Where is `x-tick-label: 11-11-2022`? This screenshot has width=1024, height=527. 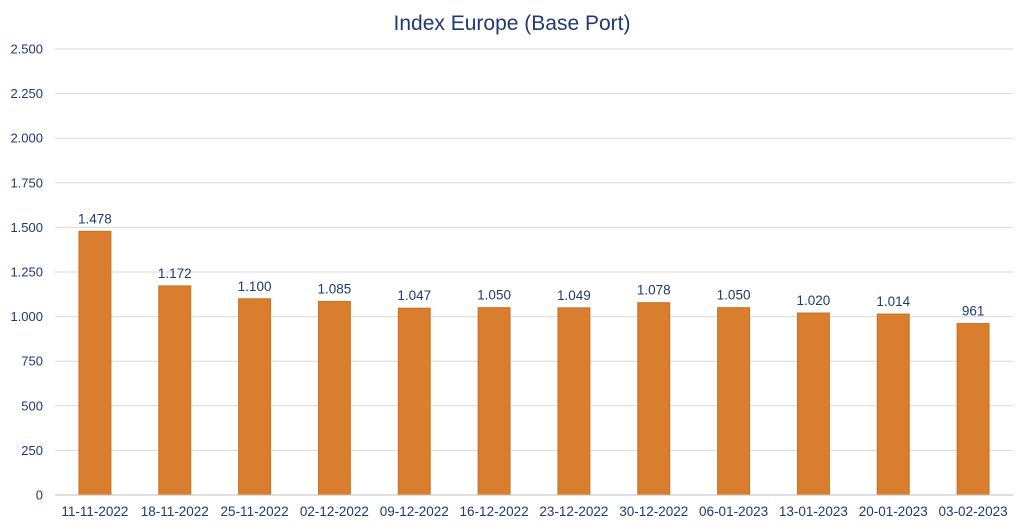
x-tick-label: 11-11-2022 is located at coordinates (94, 511).